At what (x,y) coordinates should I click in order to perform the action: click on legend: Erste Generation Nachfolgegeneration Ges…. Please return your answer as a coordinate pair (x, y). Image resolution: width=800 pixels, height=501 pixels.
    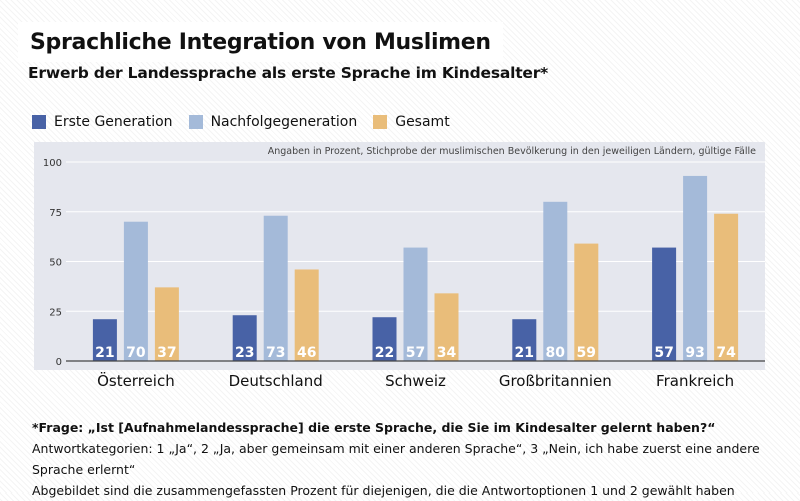
    Looking at the image, I should click on (249, 122).